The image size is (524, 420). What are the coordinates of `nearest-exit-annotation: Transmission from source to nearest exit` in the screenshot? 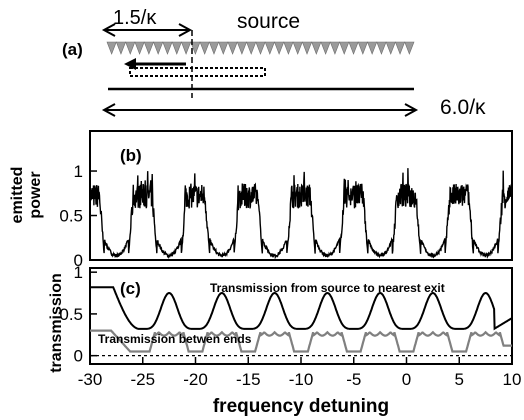 It's located at (327, 288).